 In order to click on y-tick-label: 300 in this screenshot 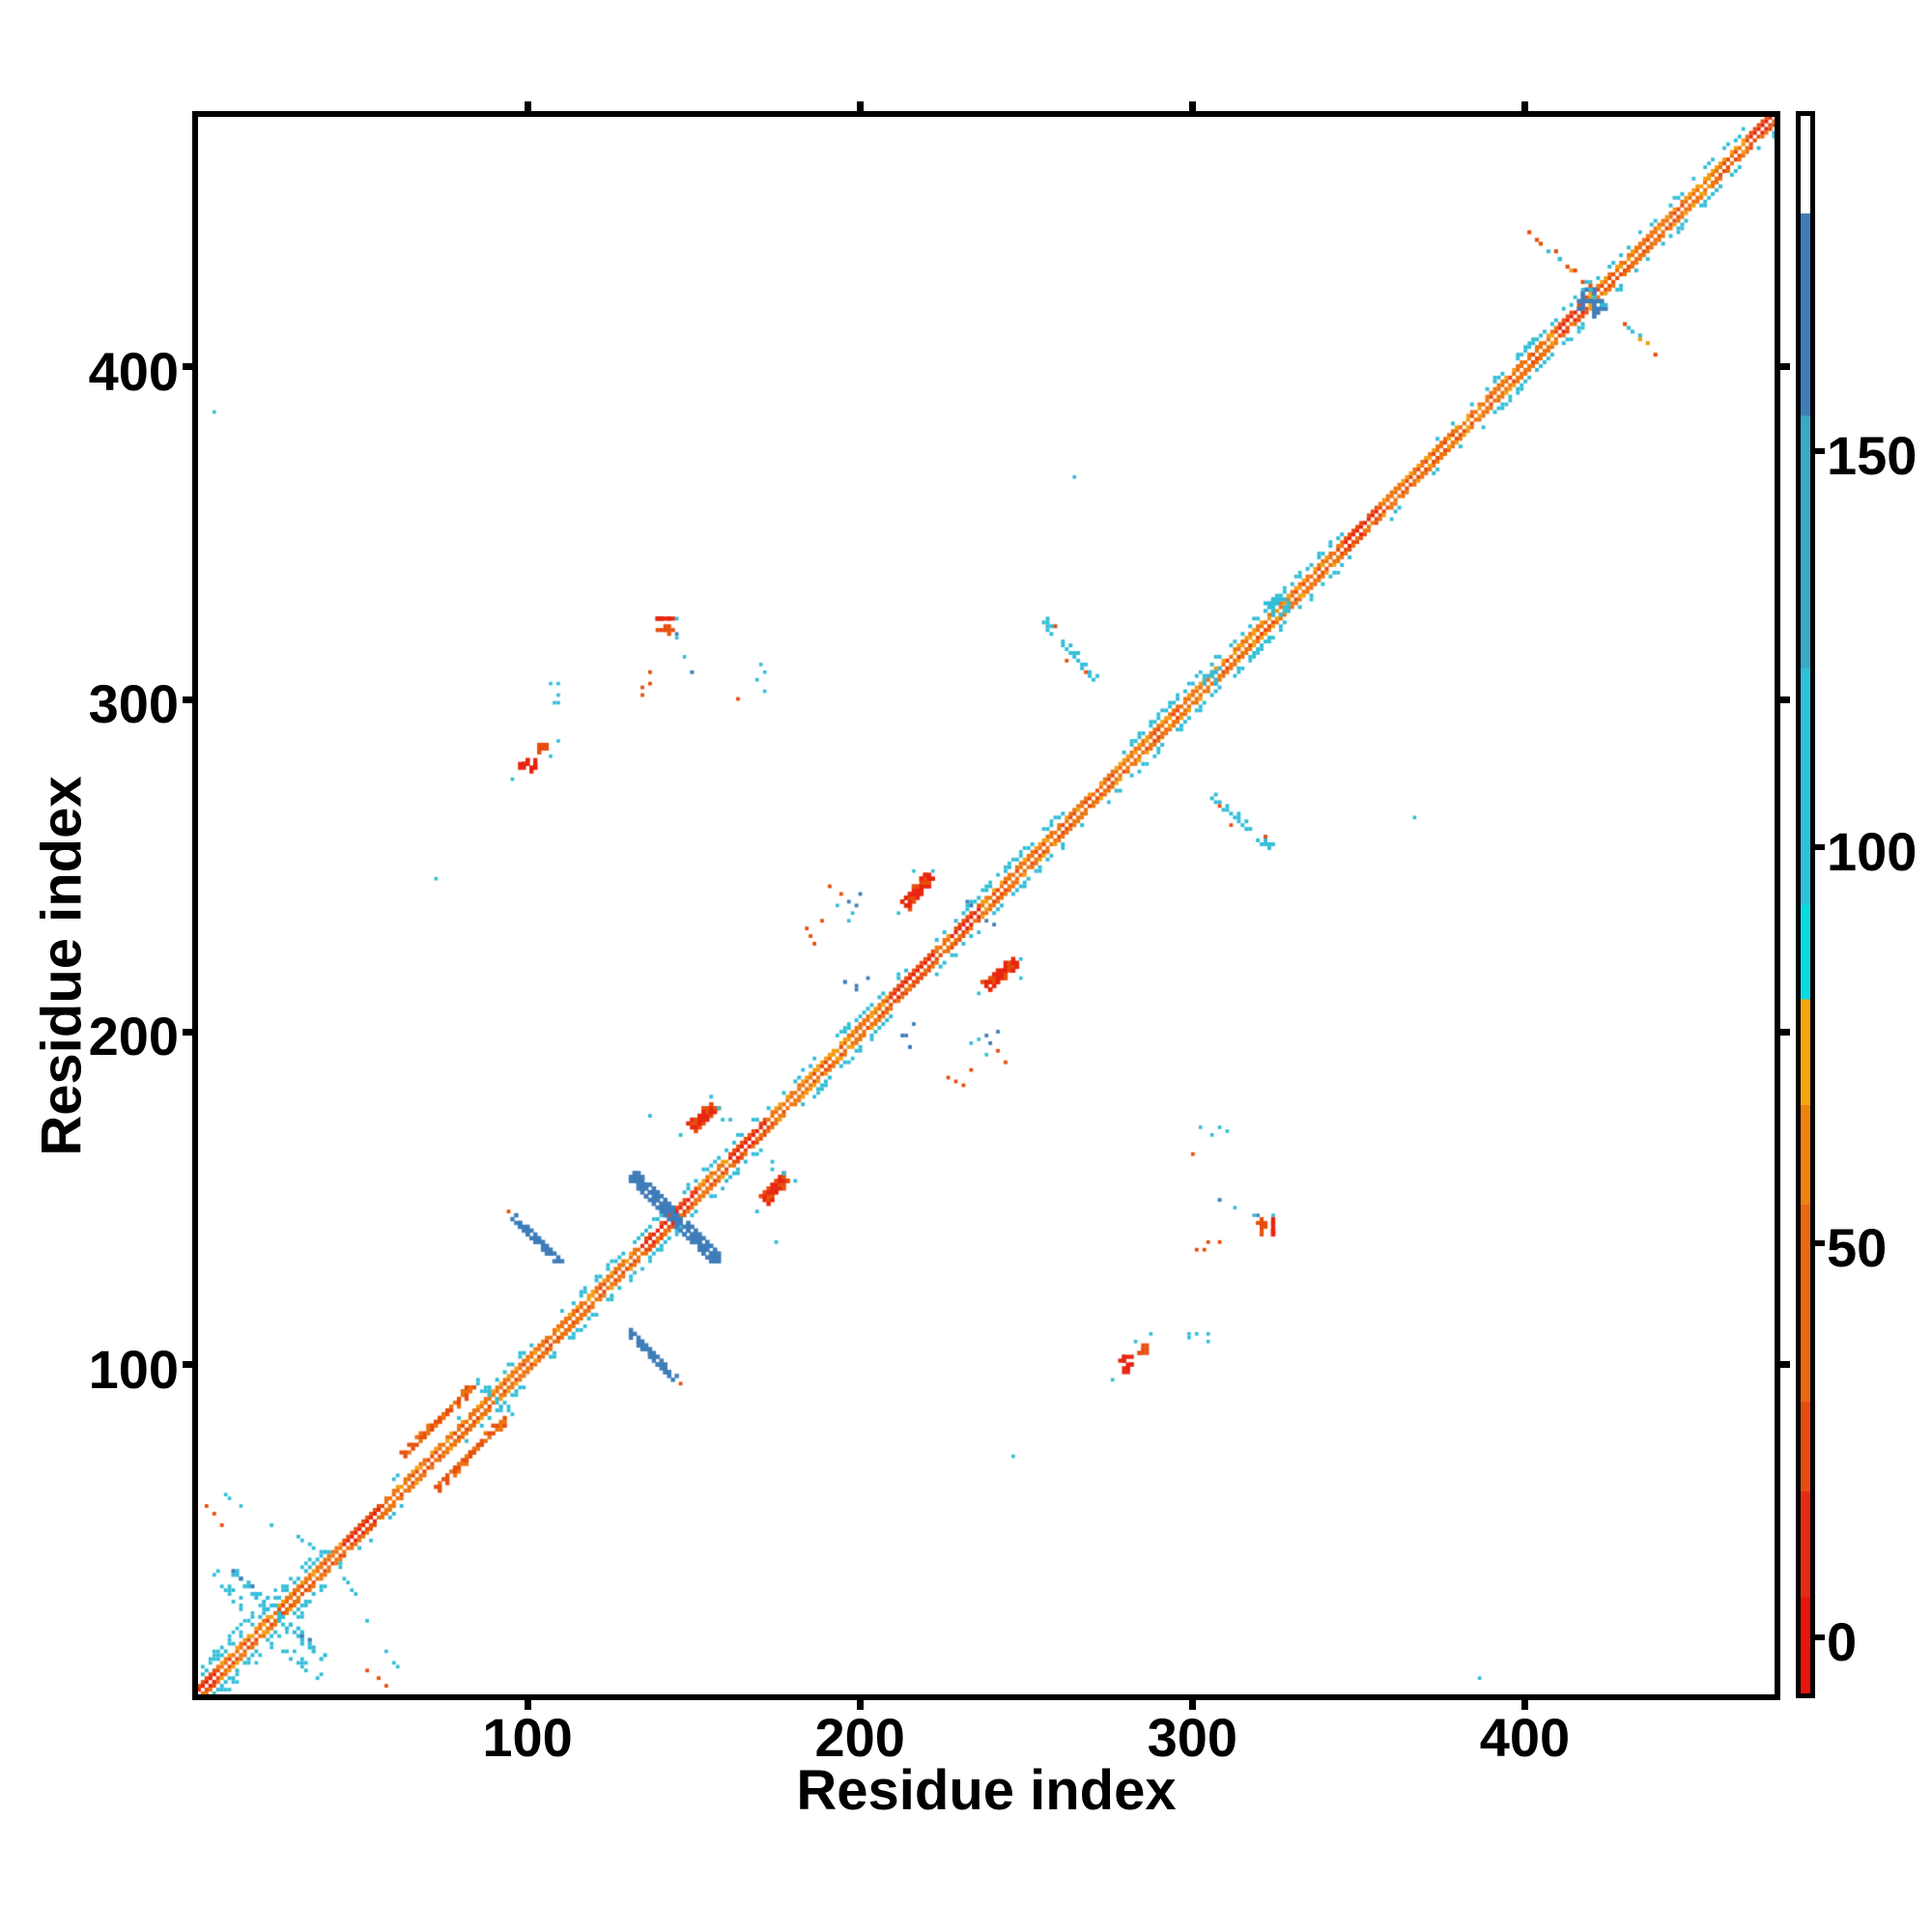, I will do `click(133, 704)`.